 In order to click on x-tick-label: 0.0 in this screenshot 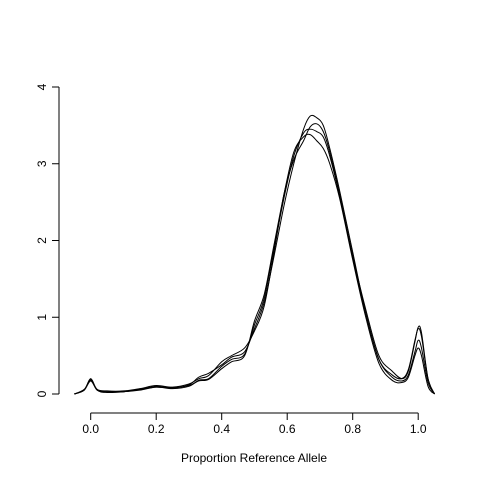, I will do `click(90, 429)`.